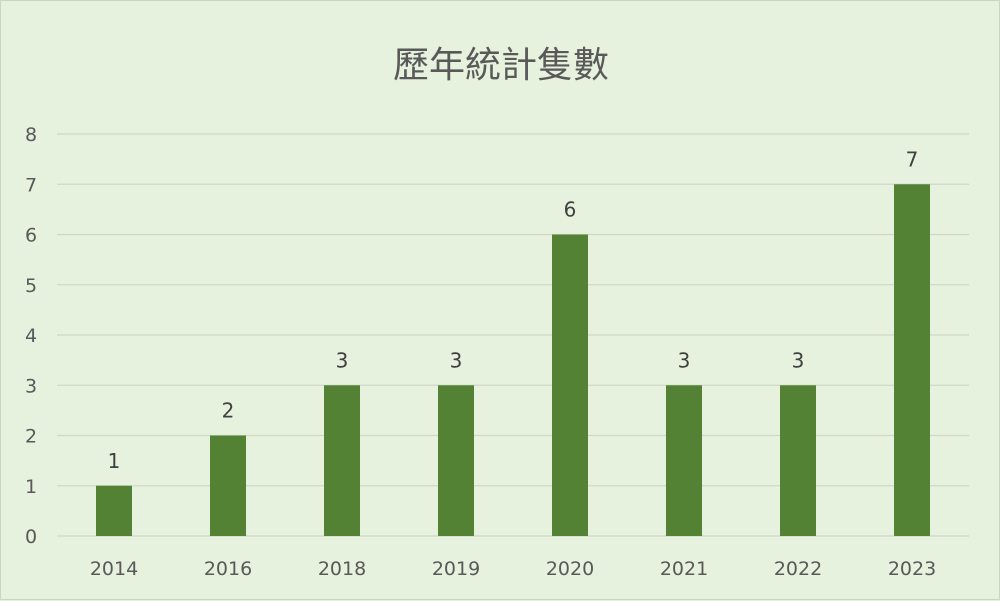 The image size is (1000, 601). What do you see at coordinates (798, 360) in the screenshot?
I see `data-label-2022: 3` at bounding box center [798, 360].